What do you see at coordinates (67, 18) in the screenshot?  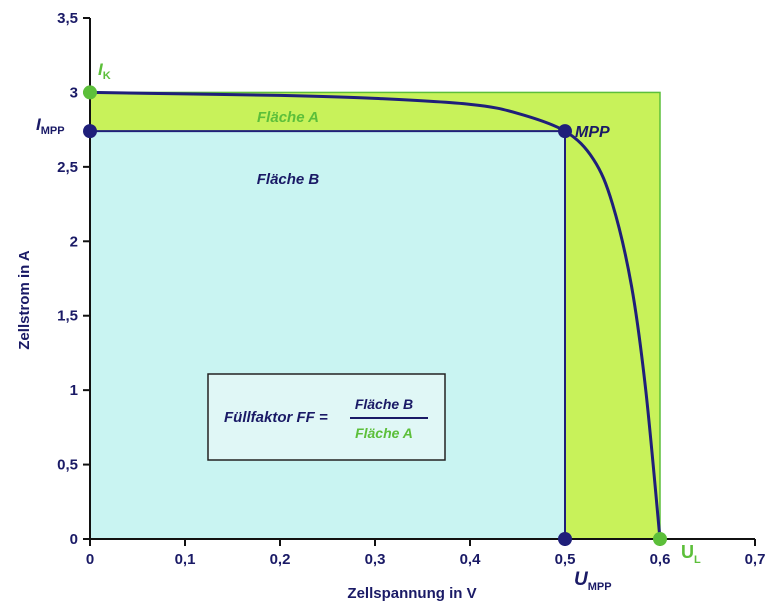 I see `y-tick-label: 3,5` at bounding box center [67, 18].